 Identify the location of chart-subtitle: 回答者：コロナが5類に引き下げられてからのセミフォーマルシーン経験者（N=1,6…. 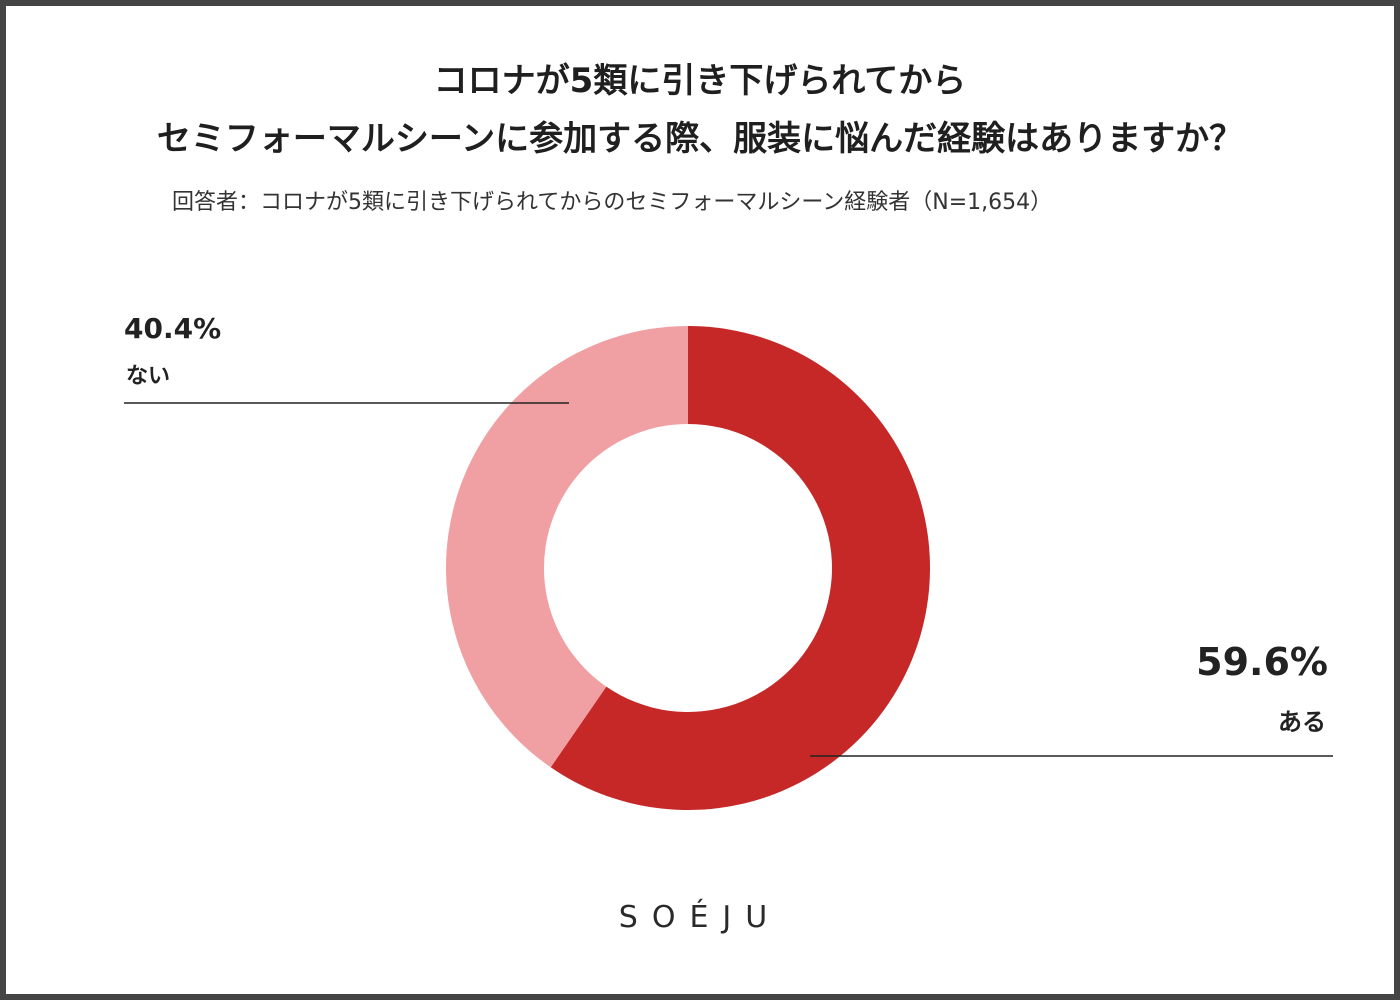
(612, 202).